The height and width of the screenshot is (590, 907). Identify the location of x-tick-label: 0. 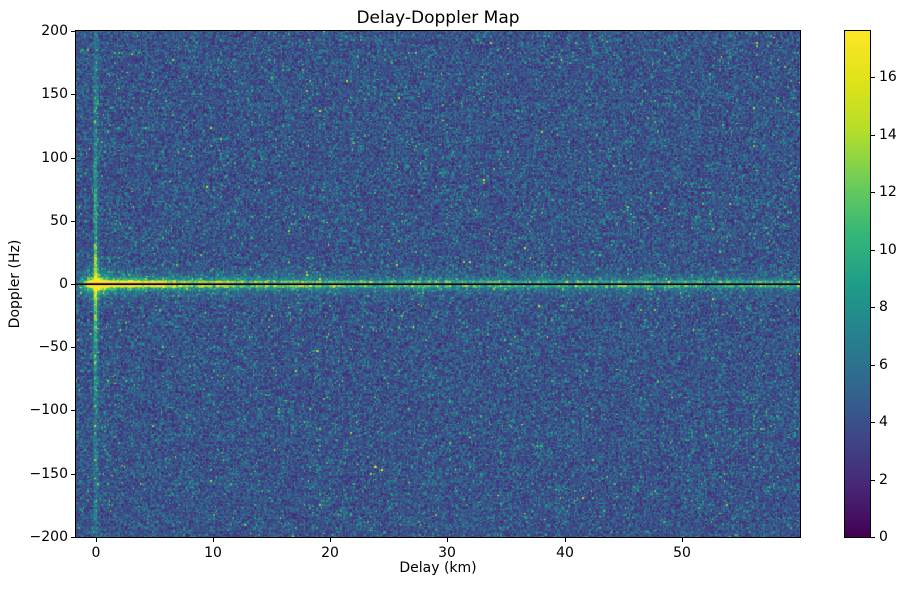
(96, 553).